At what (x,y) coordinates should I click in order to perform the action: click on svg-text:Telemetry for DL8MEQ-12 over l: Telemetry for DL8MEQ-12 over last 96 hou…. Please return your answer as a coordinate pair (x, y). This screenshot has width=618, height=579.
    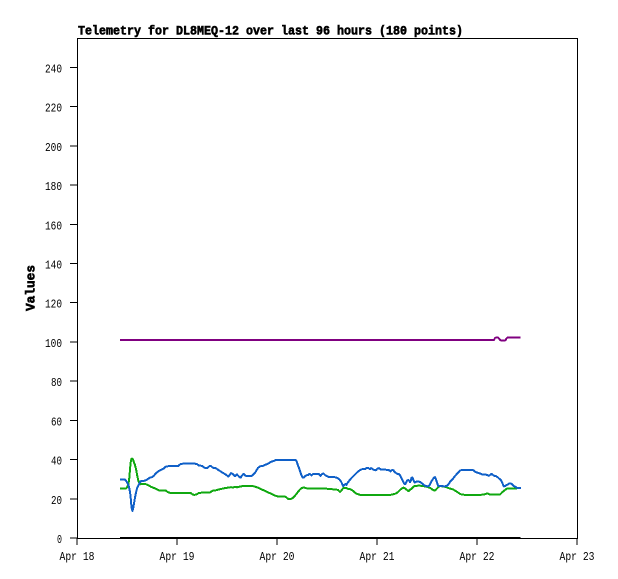
    Looking at the image, I should click on (270, 31).